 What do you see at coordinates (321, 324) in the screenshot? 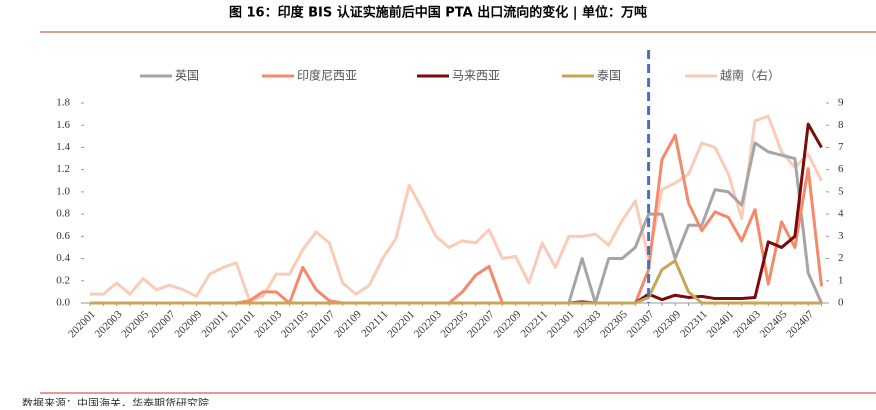
I see `x-tick-label: 202107` at bounding box center [321, 324].